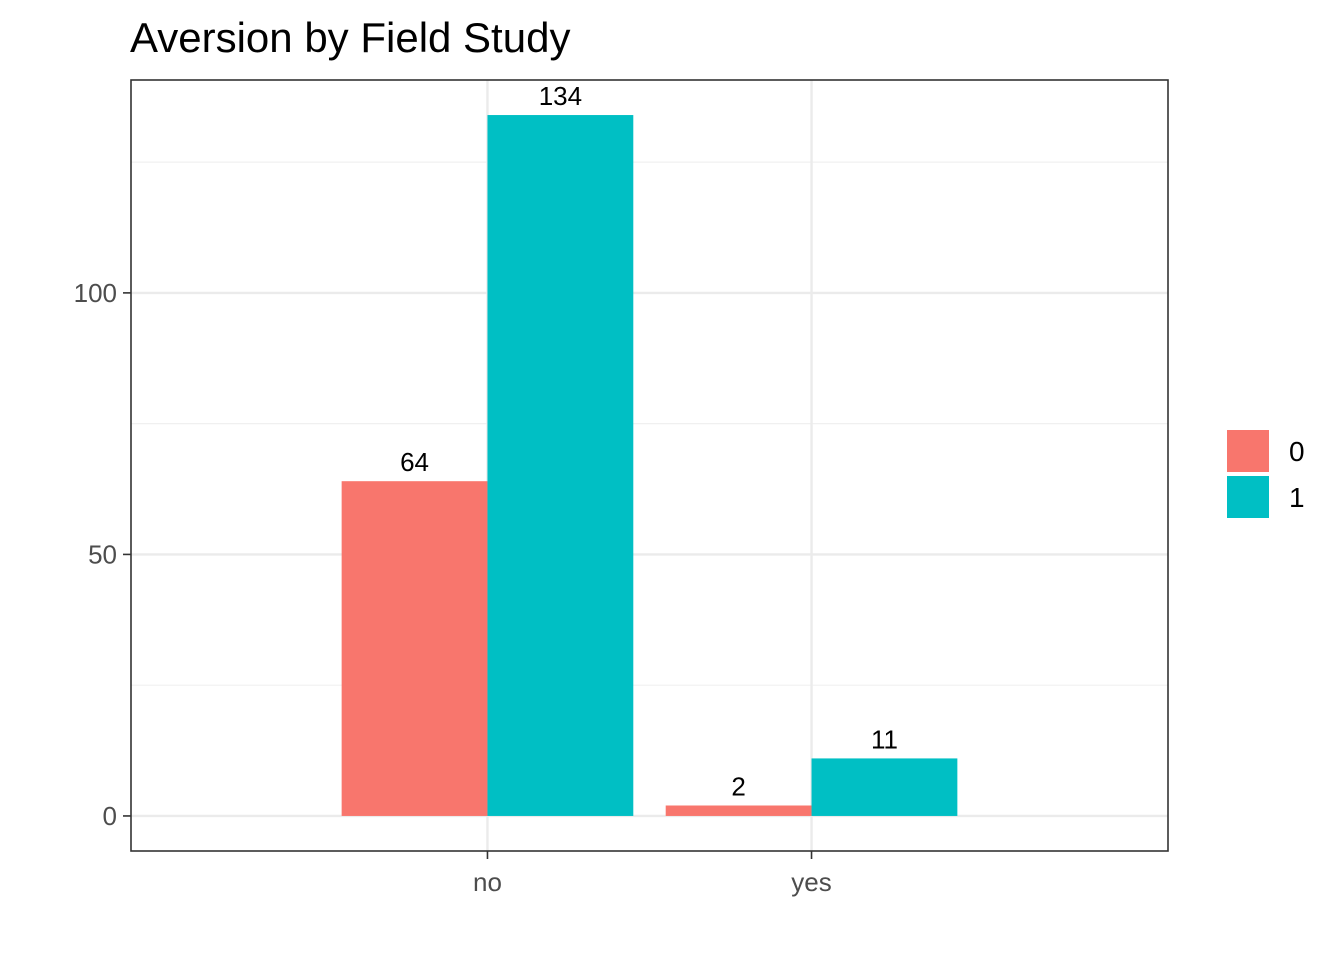 Image resolution: width=1344 pixels, height=960 pixels. I want to click on y-tick-label: 50, so click(102, 554).